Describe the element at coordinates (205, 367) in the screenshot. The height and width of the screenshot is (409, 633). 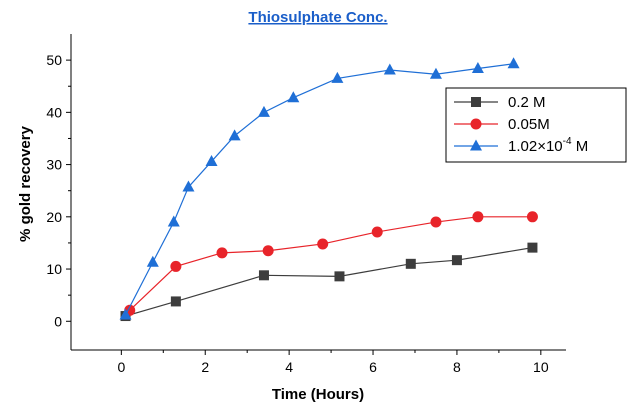
I see `x-tick-label: 2` at that location.